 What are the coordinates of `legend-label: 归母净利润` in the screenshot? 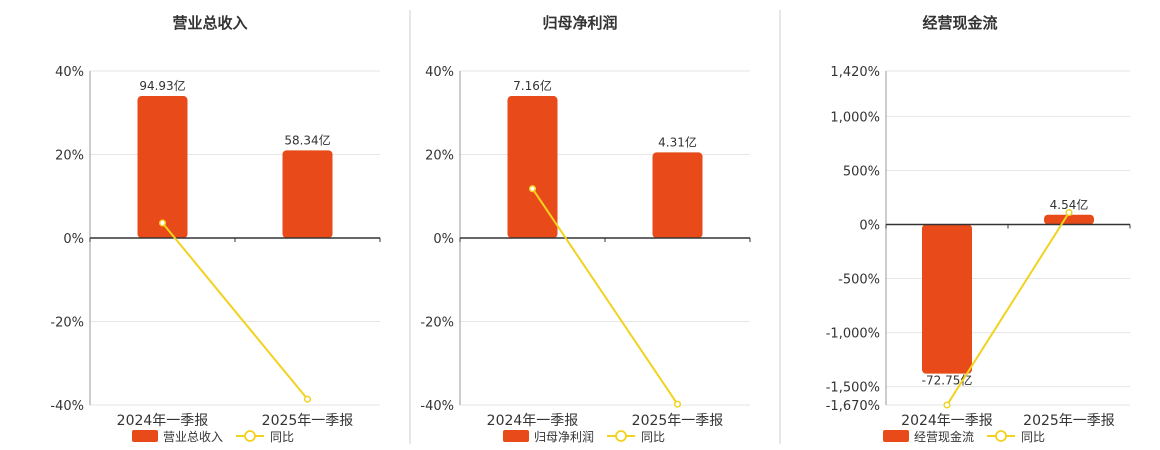 It's located at (564, 437).